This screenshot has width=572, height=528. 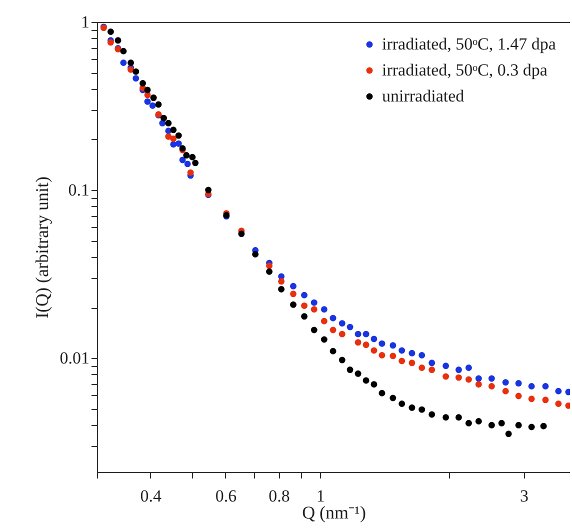 What do you see at coordinates (524, 496) in the screenshot?
I see `x-tick-label: 3` at bounding box center [524, 496].